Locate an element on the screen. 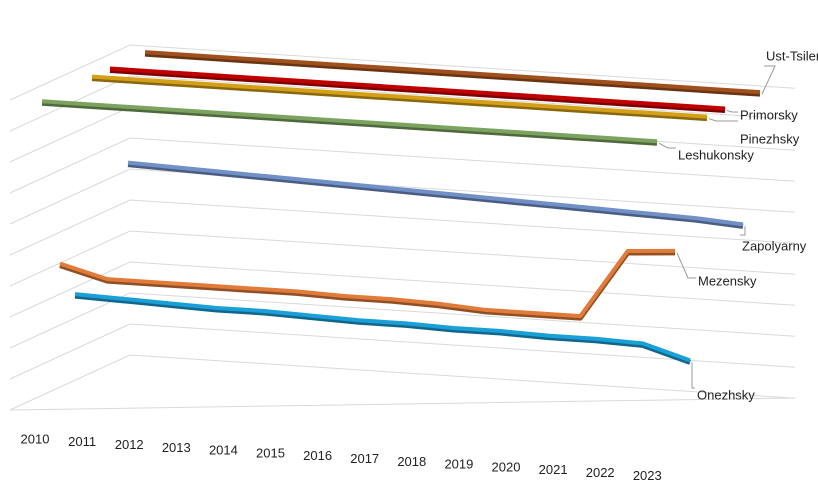 The width and height of the screenshot is (818, 502). x-tick-label: 2017 is located at coordinates (364, 458).